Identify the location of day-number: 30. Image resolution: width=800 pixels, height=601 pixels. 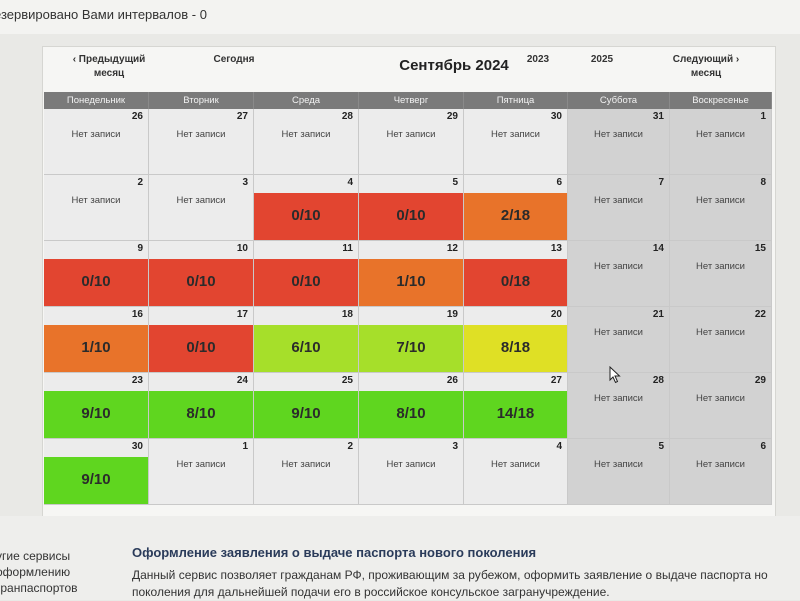
(556, 116).